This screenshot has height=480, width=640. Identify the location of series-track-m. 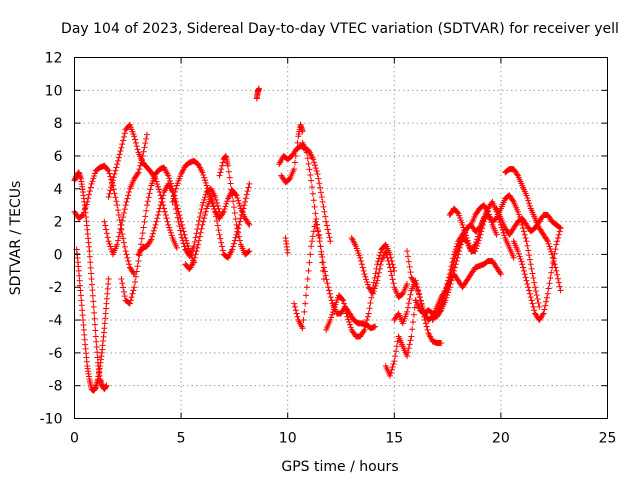
(292, 153).